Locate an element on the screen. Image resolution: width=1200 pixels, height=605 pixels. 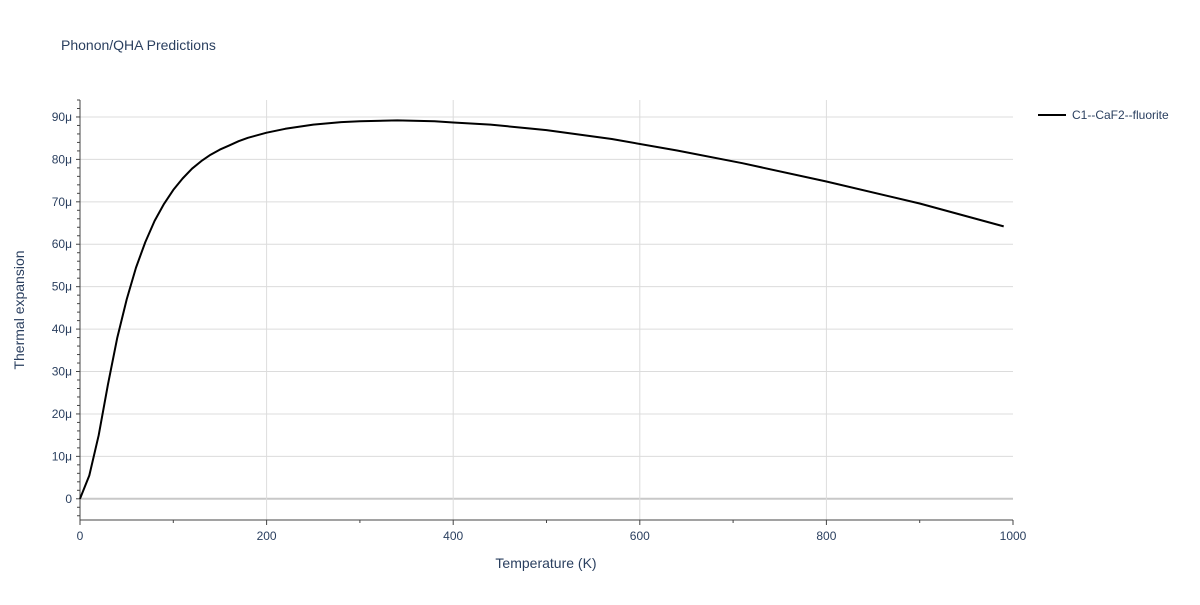
y-tick-label: 60μ is located at coordinates (62, 244).